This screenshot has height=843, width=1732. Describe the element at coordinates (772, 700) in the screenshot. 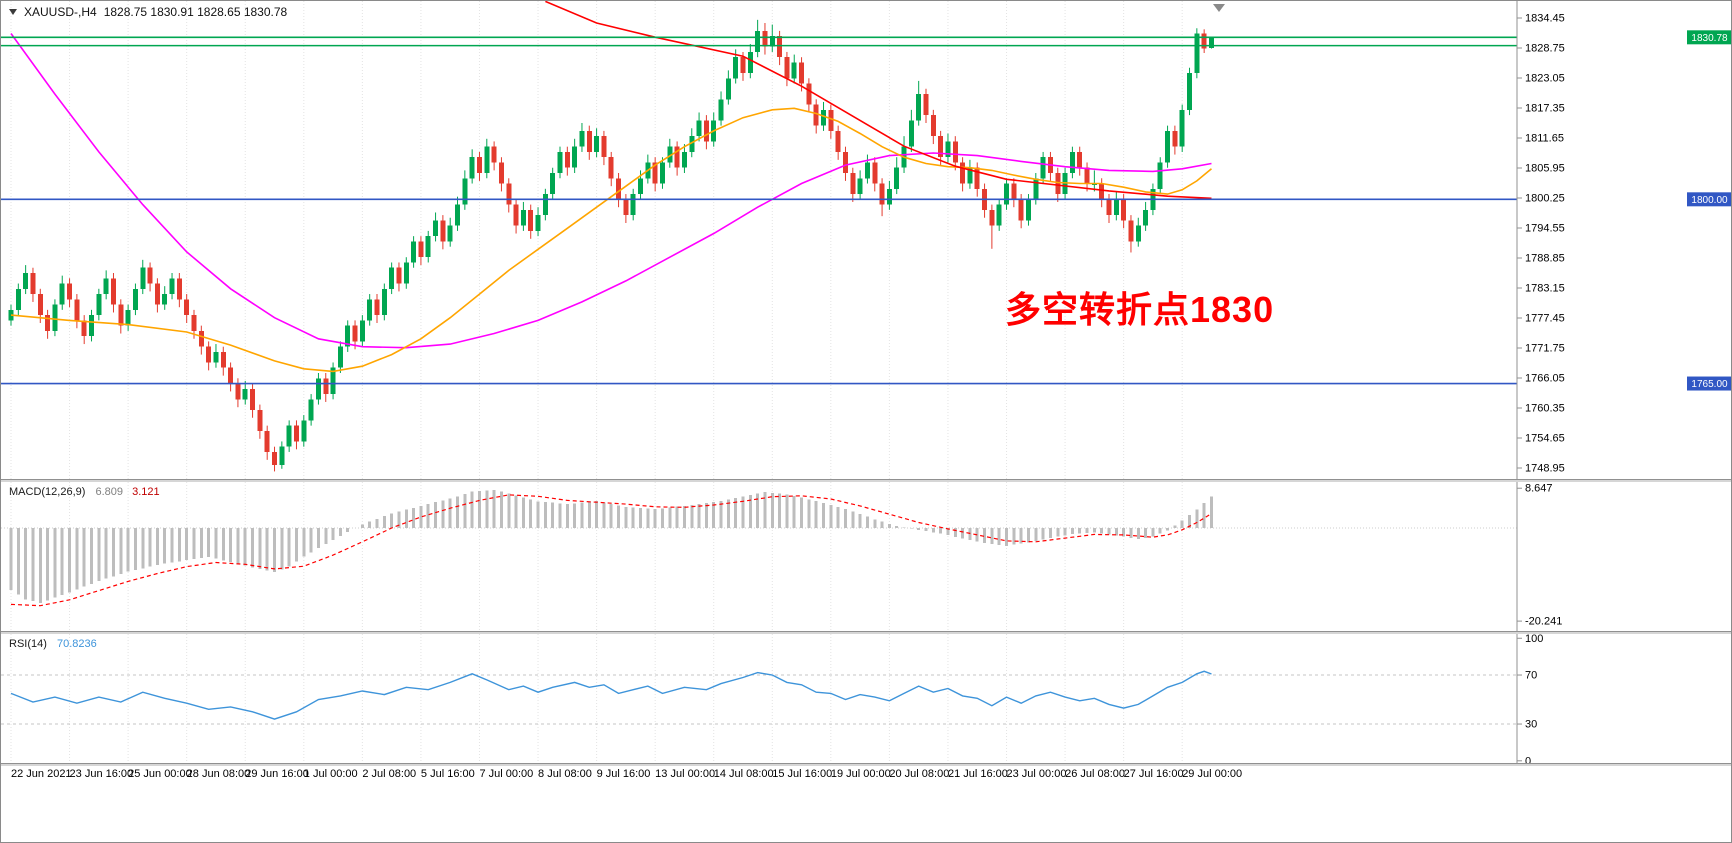

I see `rsi-panel: 100 70 30 0` at that location.